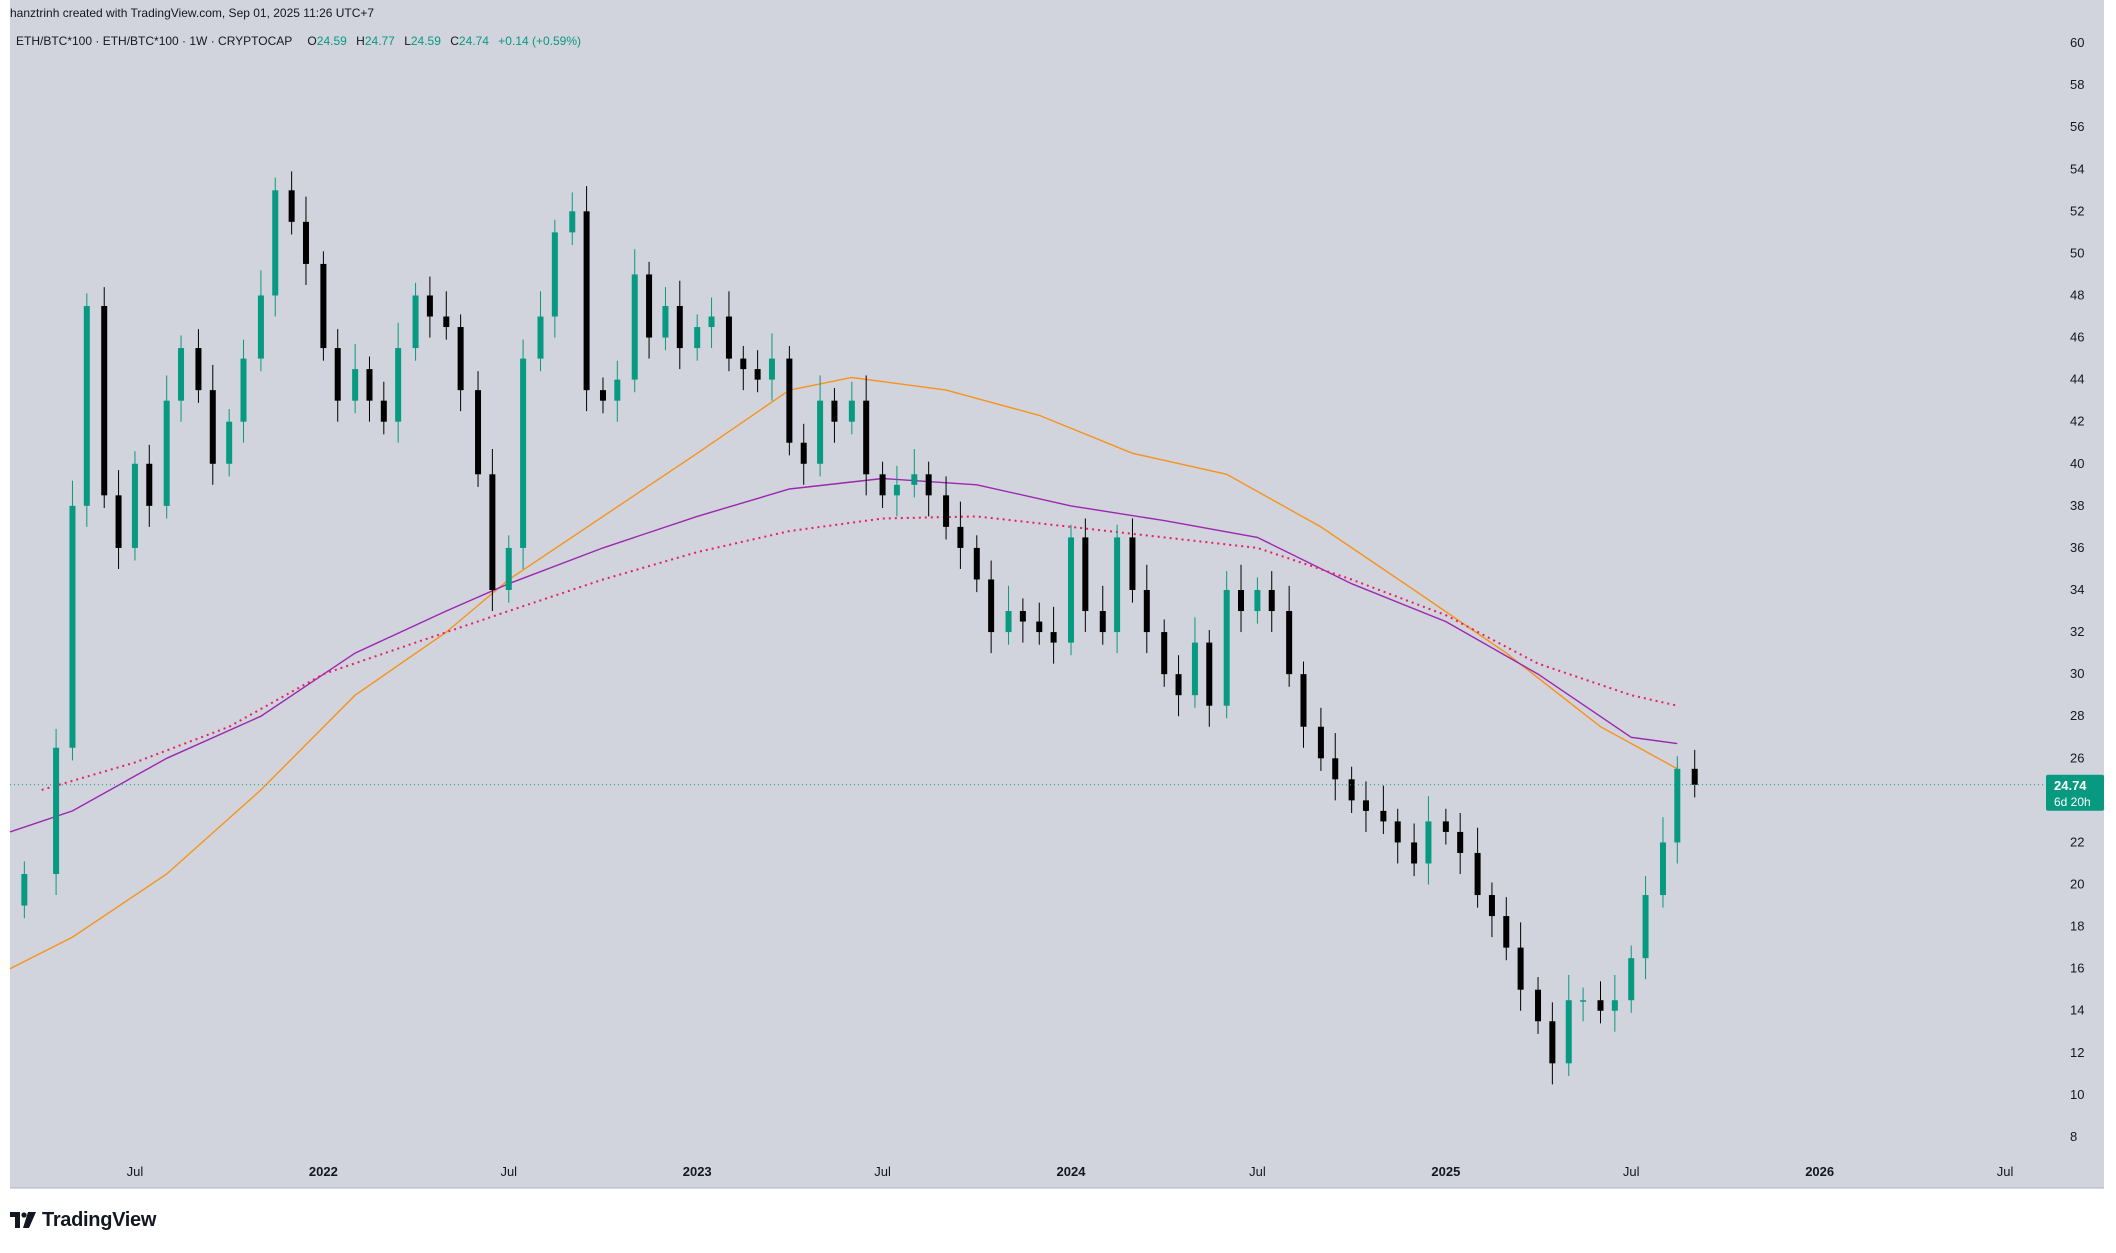  What do you see at coordinates (2077, 673) in the screenshot?
I see `y-tick-label: 30` at bounding box center [2077, 673].